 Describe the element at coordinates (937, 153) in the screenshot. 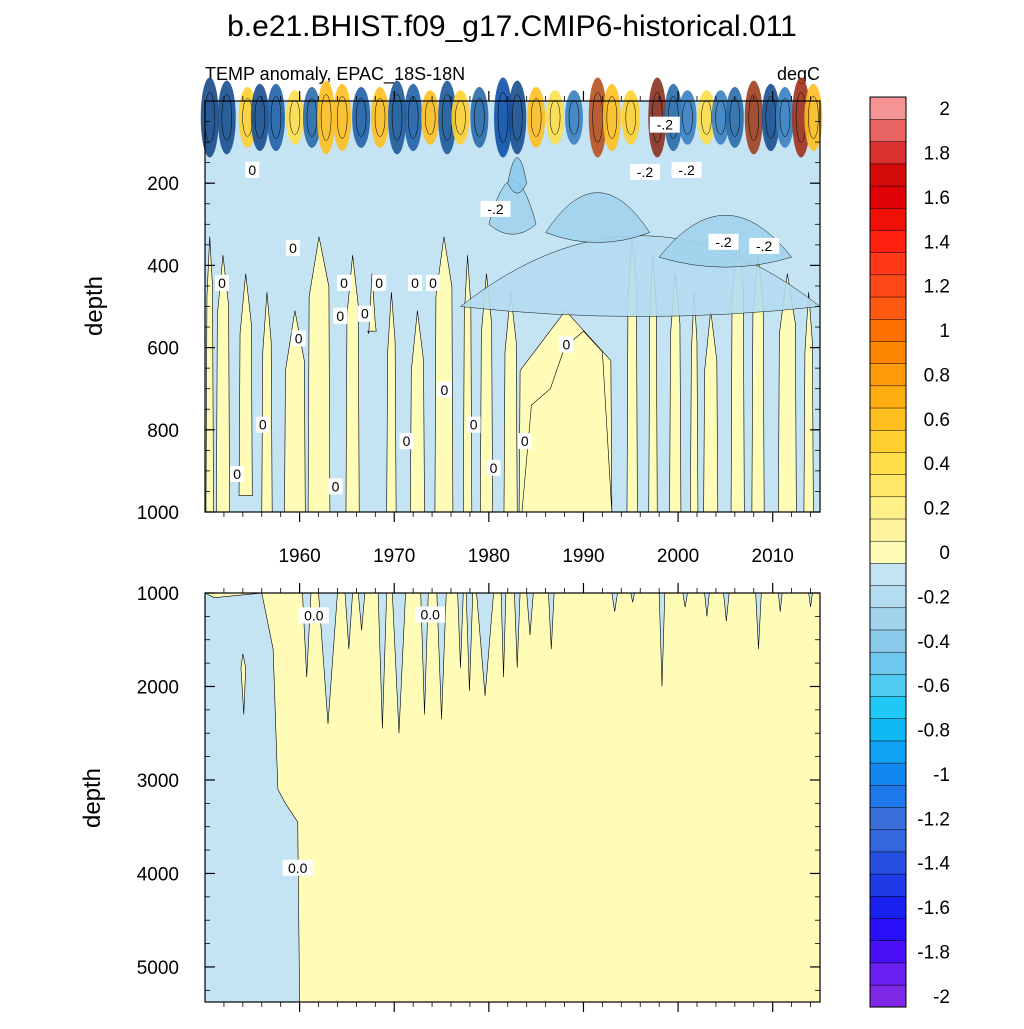

I see `colorbar-label: 1.8` at that location.